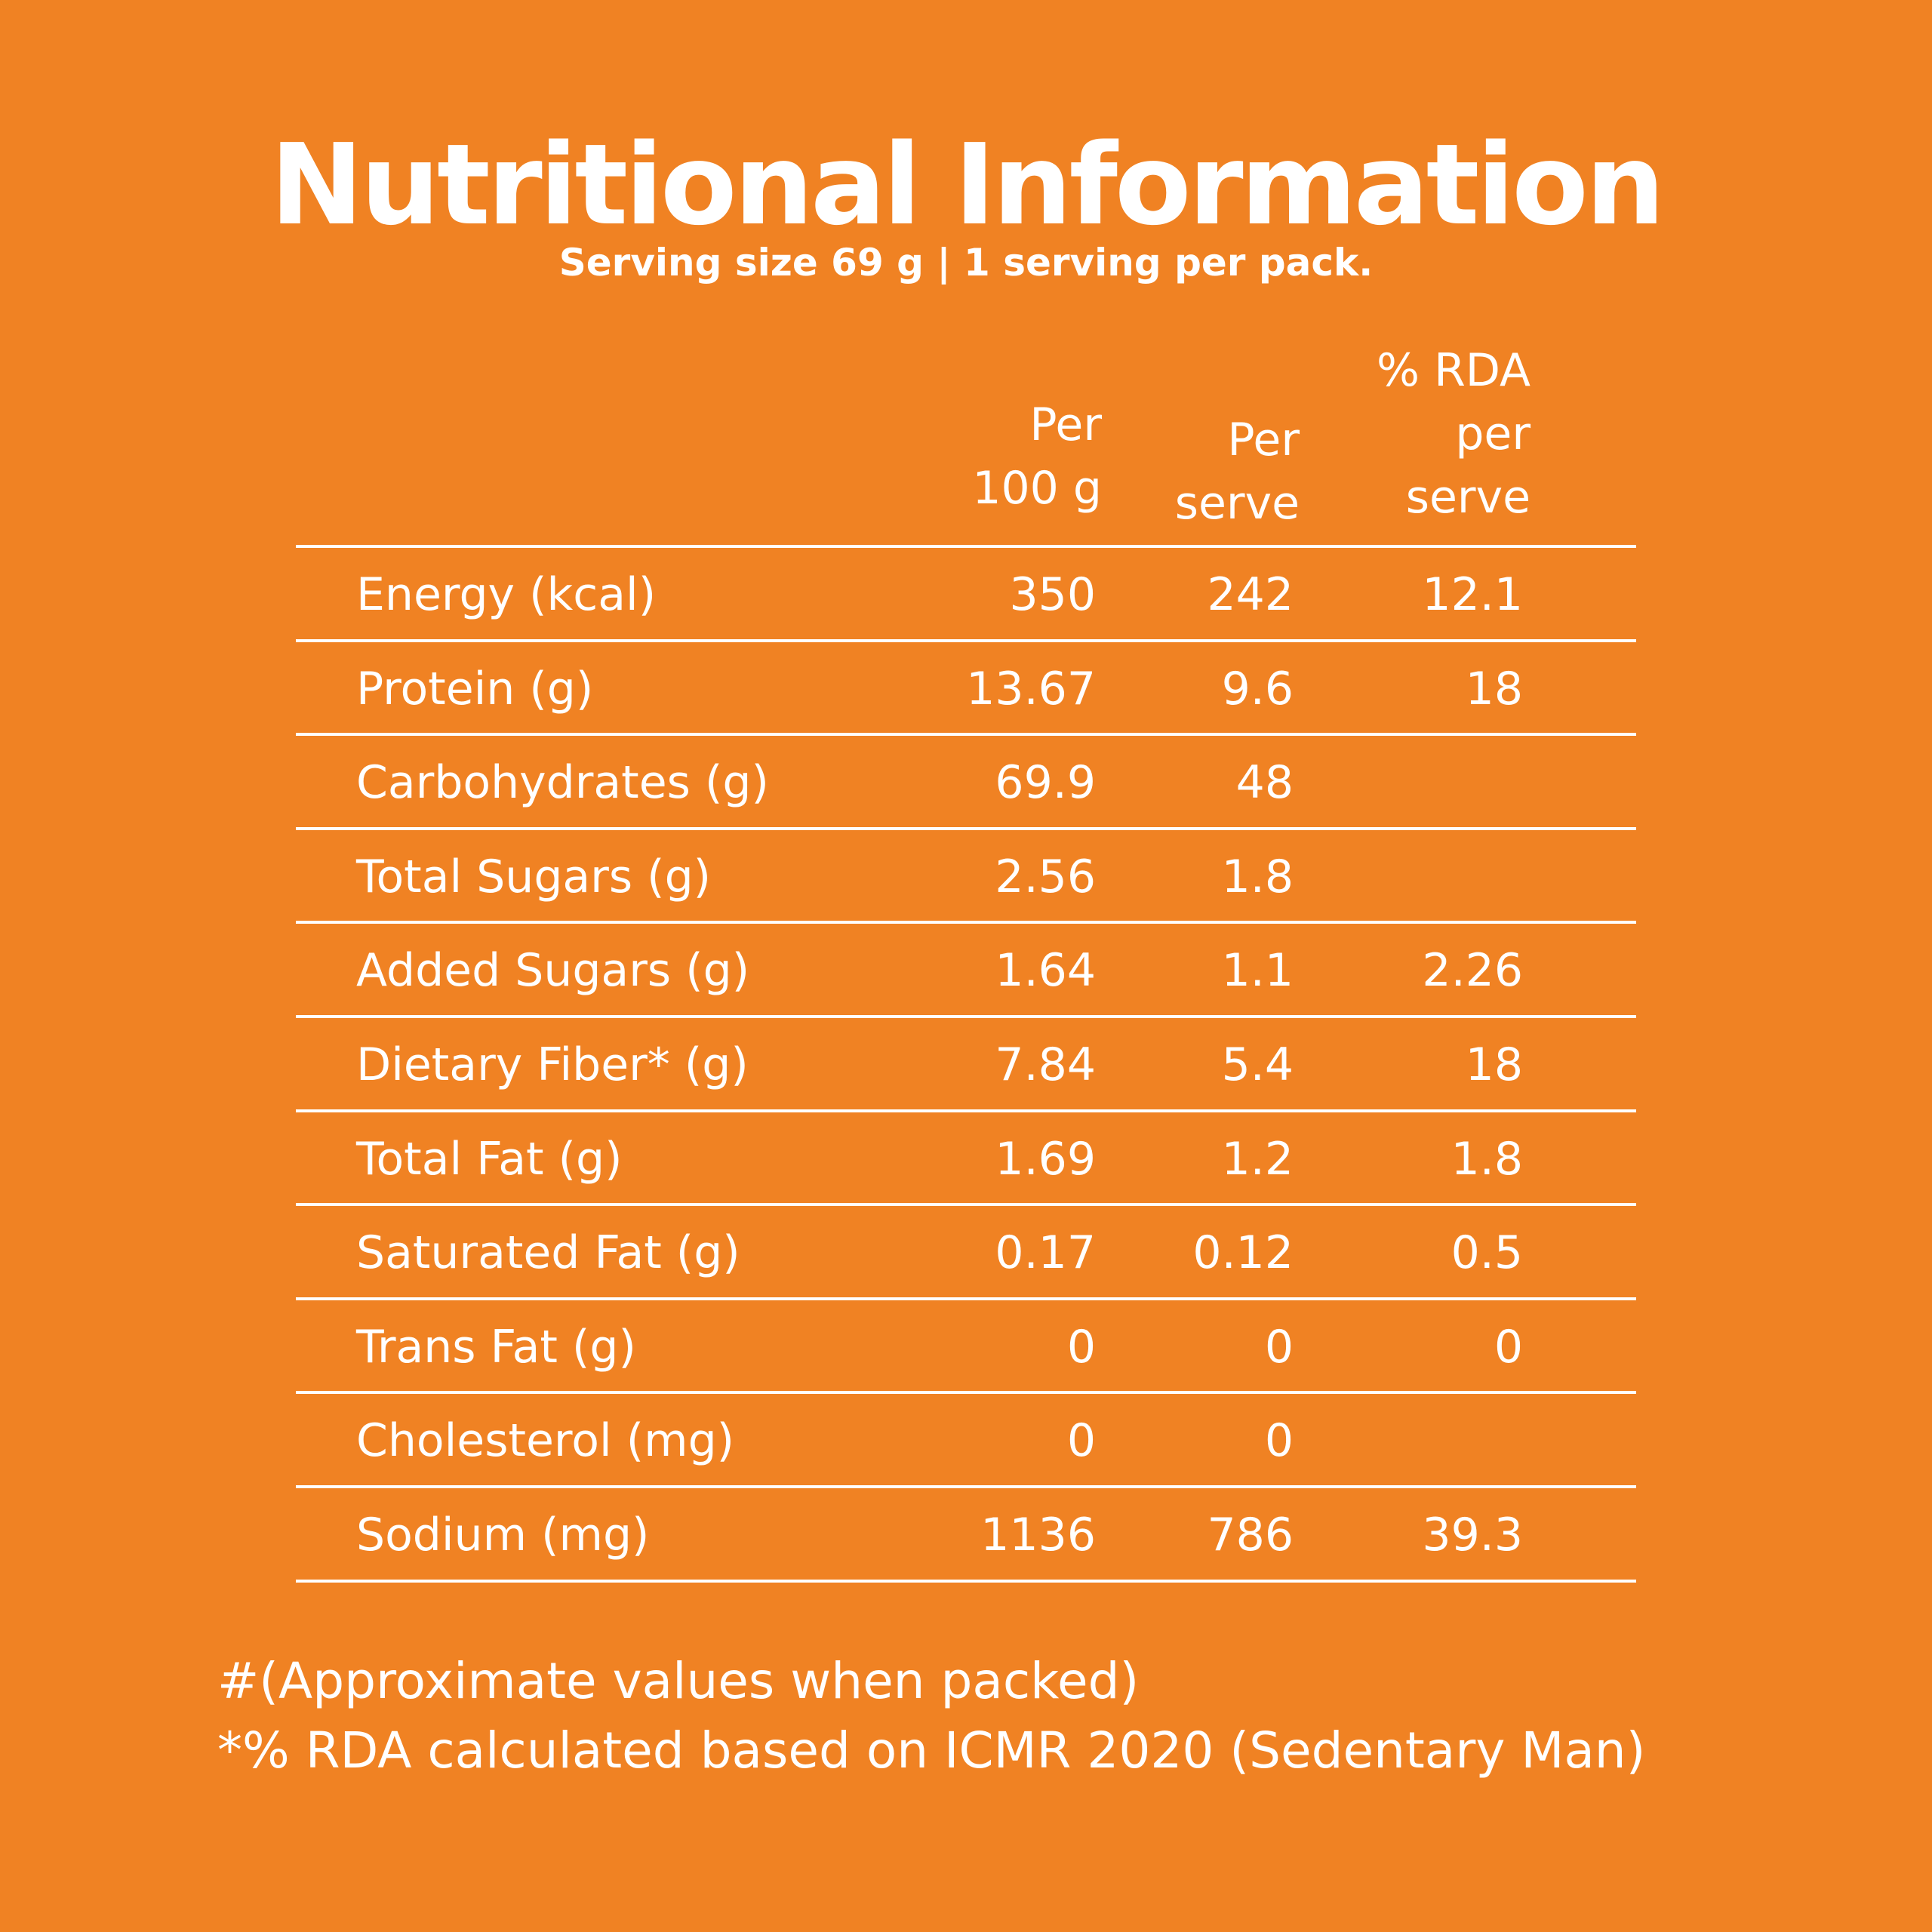 The width and height of the screenshot is (1932, 1932). Describe the element at coordinates (1045, 782) in the screenshot. I see `value-per-100g: 69.9` at that location.